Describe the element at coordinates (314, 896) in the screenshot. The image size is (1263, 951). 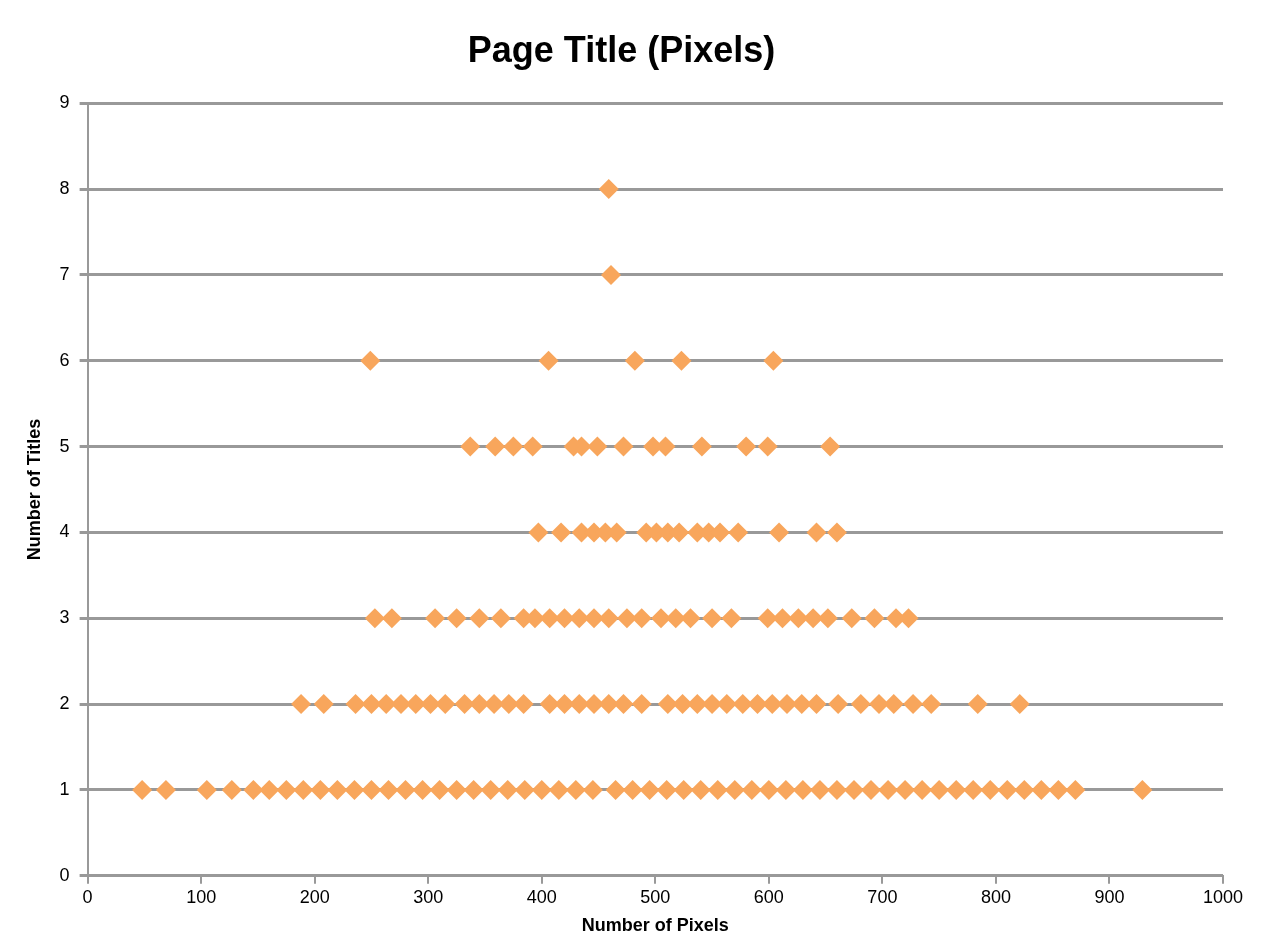
I see `x-tick-label: 200` at that location.